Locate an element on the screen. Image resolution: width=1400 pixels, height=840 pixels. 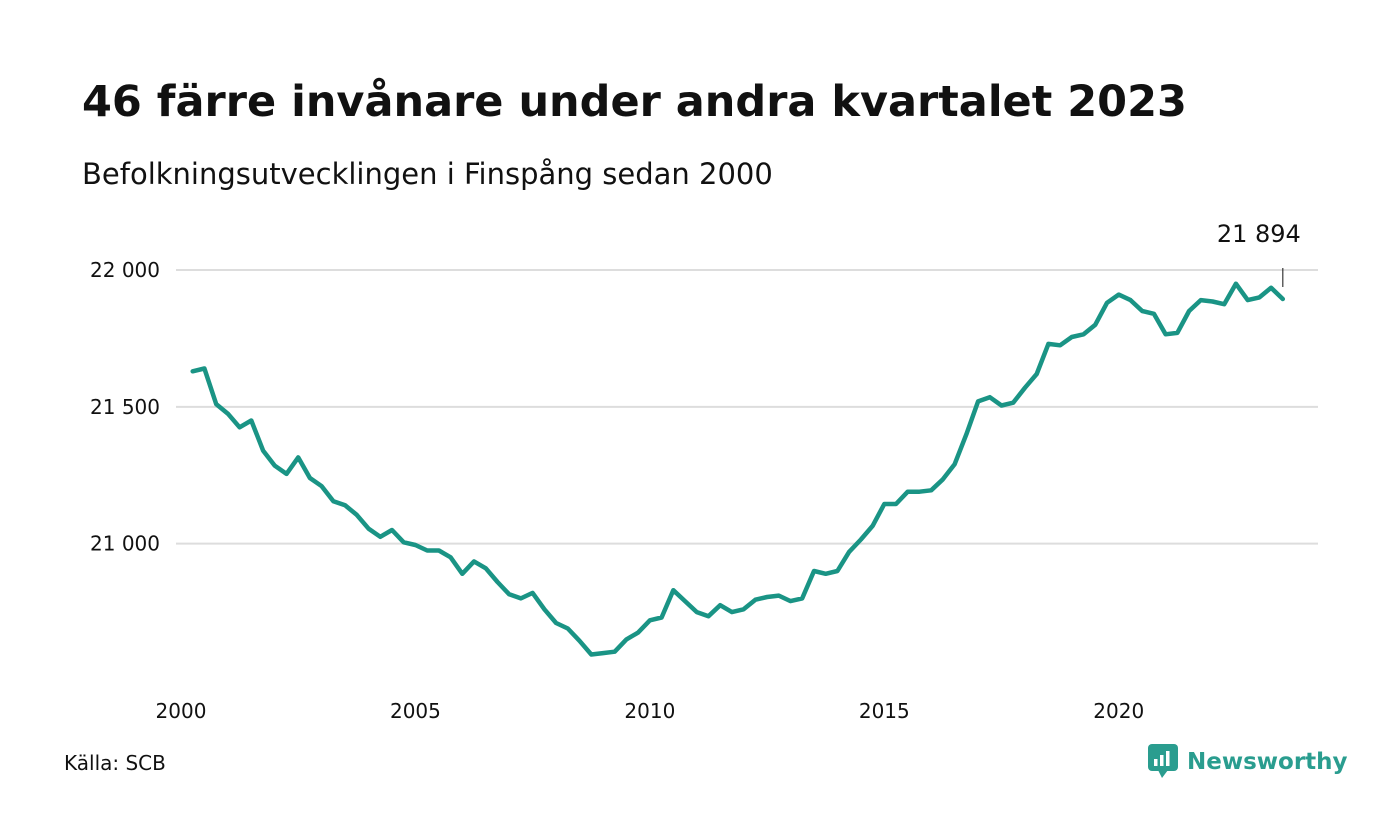
y-tick-label: 21 000 is located at coordinates (125, 544).